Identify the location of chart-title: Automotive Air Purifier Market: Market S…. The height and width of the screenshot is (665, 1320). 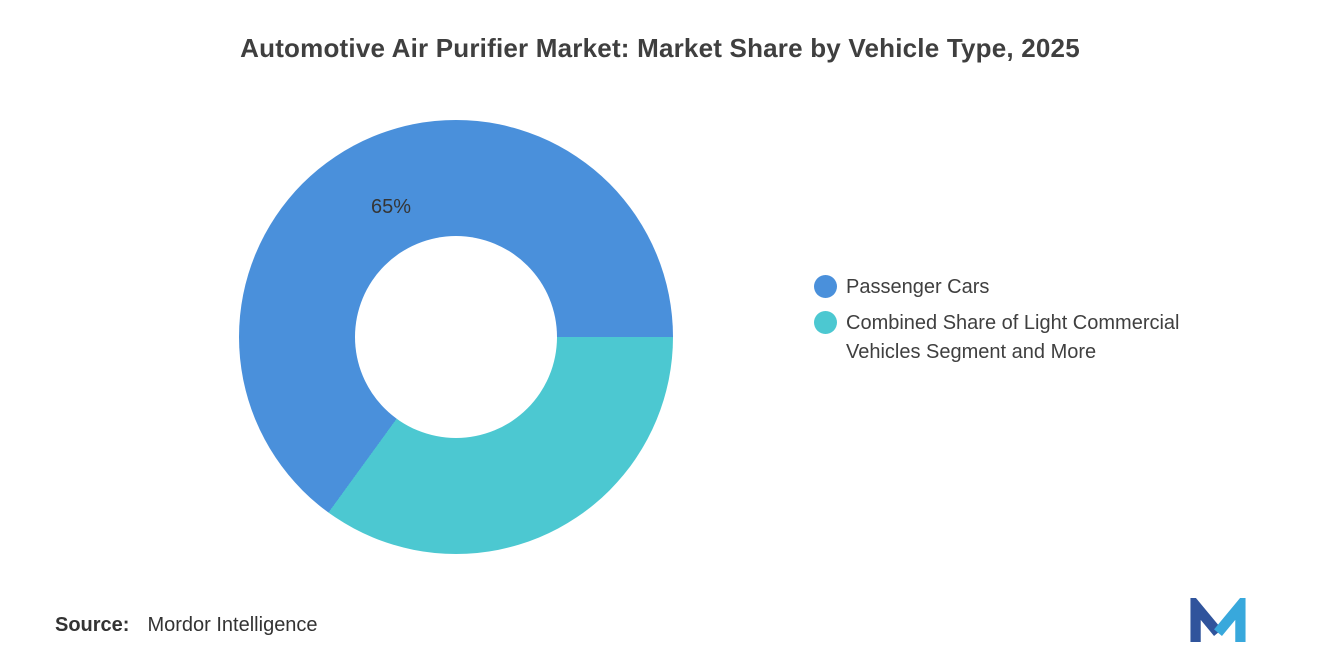
(660, 48).